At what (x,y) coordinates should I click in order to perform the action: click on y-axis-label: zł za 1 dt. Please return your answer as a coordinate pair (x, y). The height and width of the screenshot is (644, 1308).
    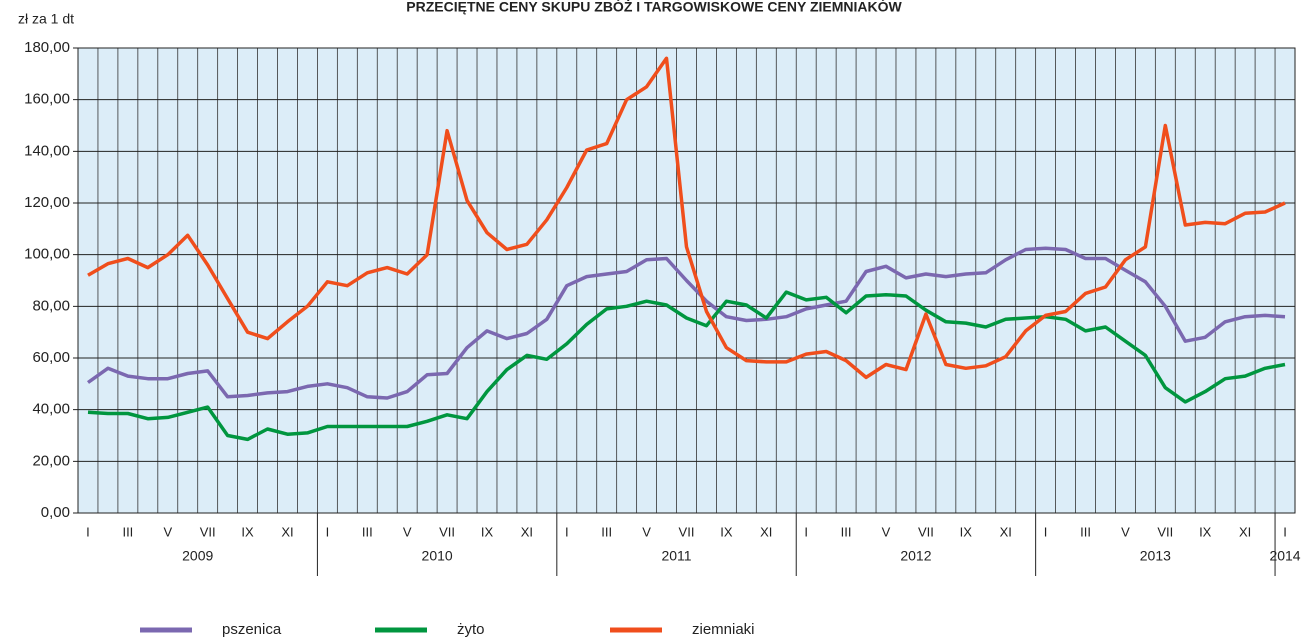
    Looking at the image, I should click on (46, 19).